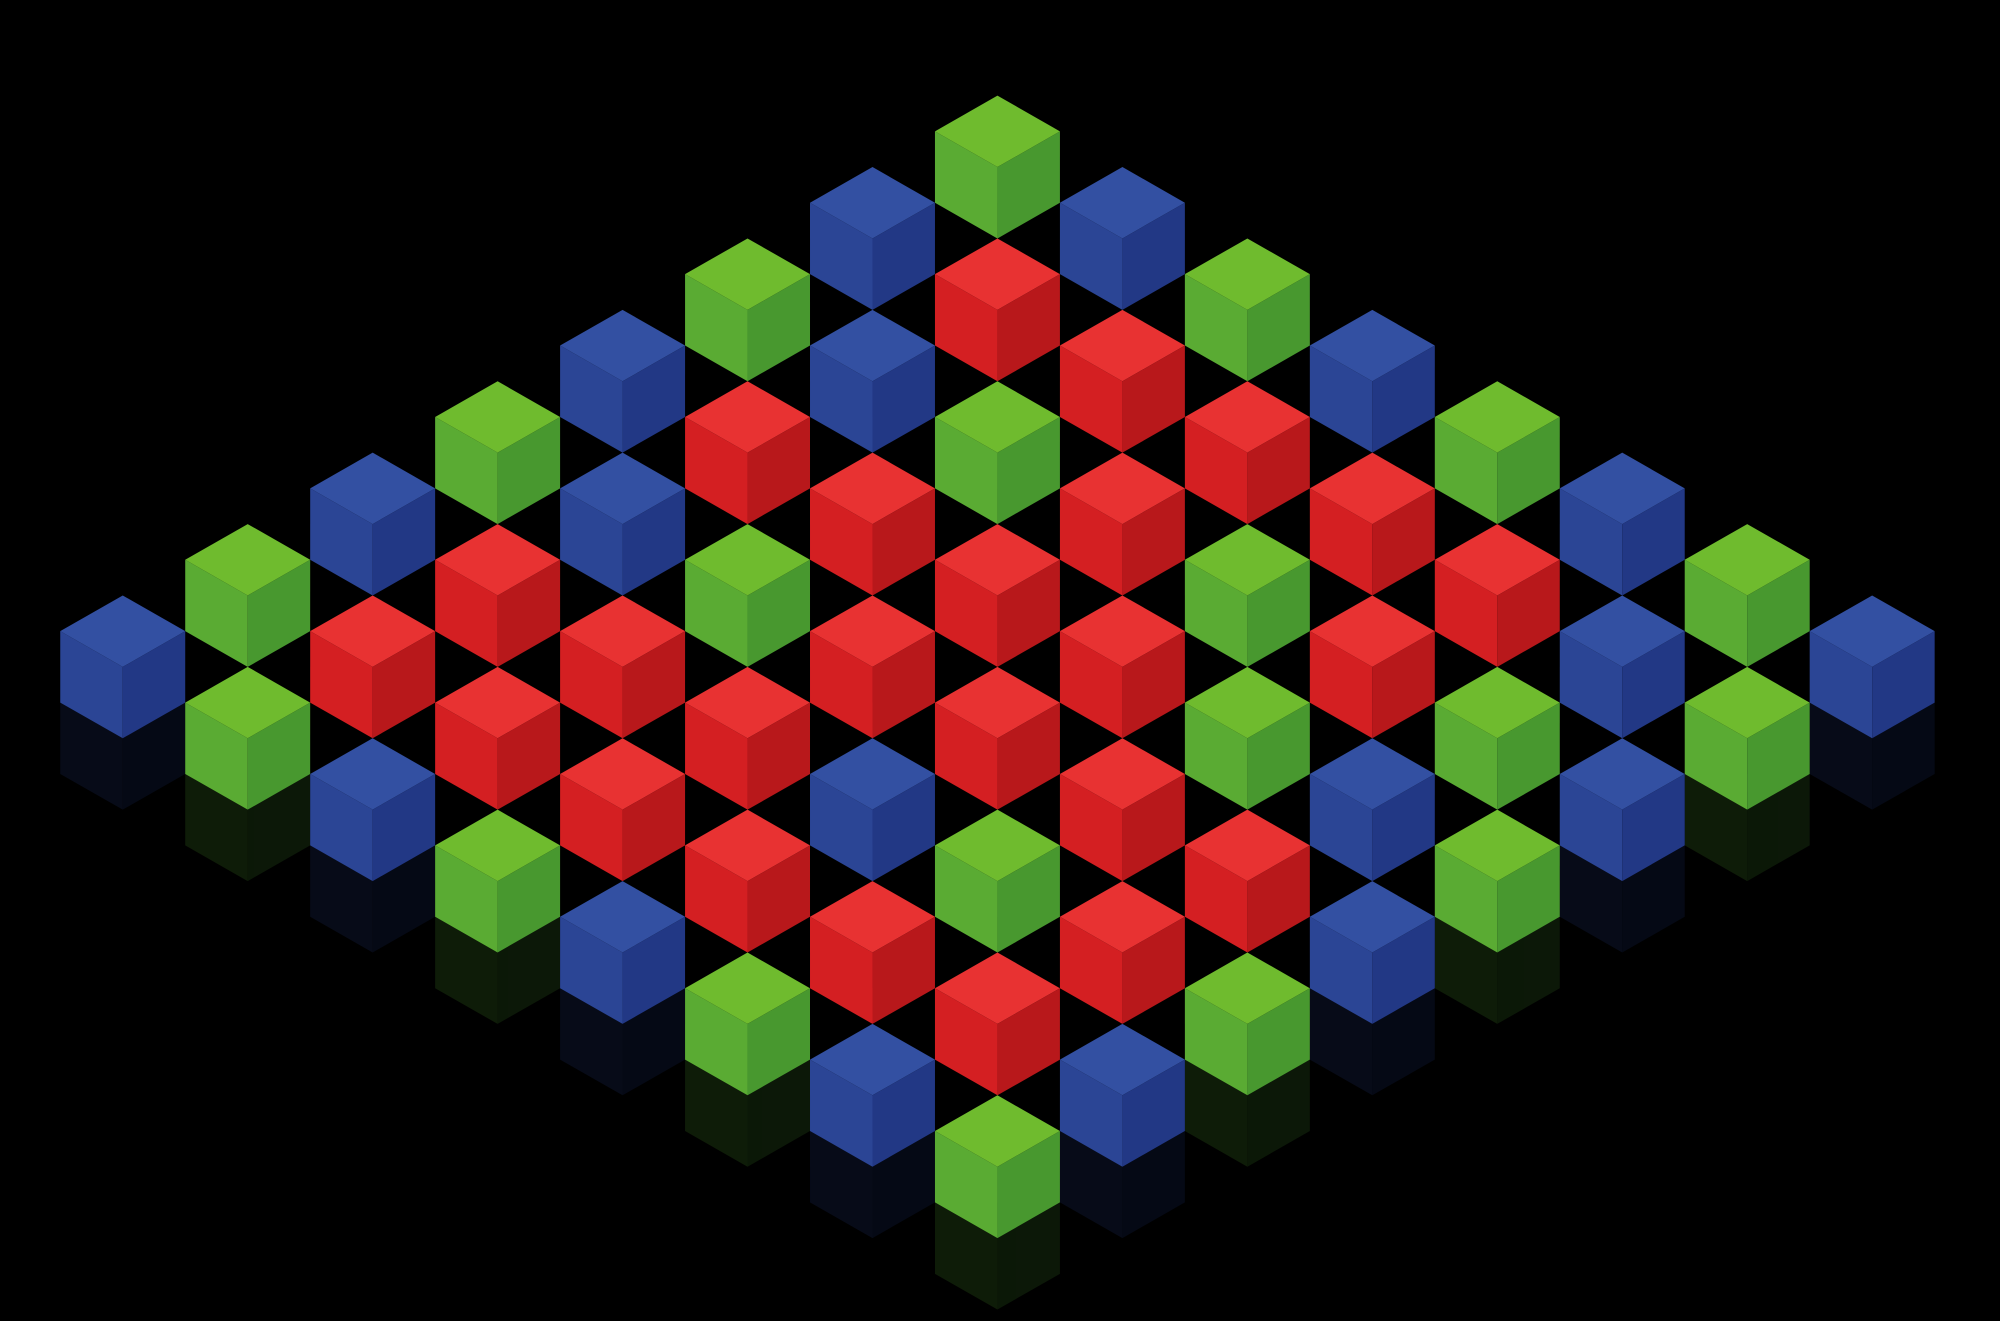 This screenshot has width=2000, height=1321. What do you see at coordinates (779, 1113) in the screenshot?
I see `reflection-right` at bounding box center [779, 1113].